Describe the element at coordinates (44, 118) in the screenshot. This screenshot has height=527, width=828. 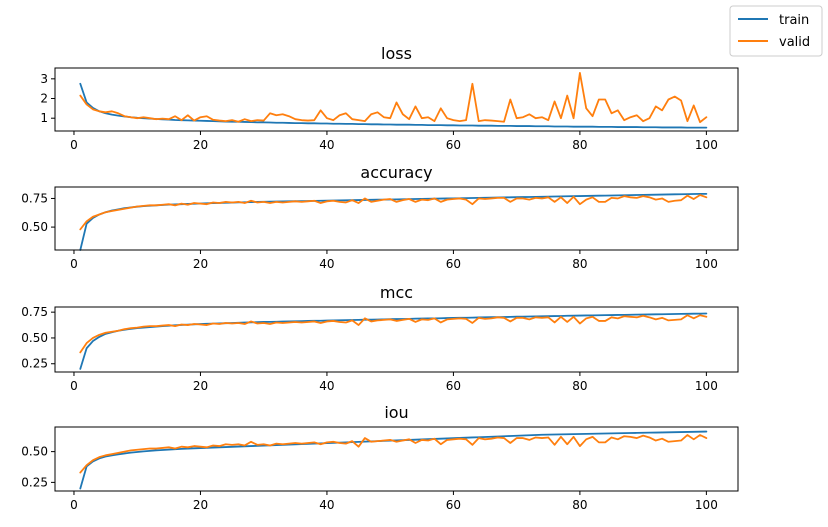
I see `y-tick-label: 1` at that location.